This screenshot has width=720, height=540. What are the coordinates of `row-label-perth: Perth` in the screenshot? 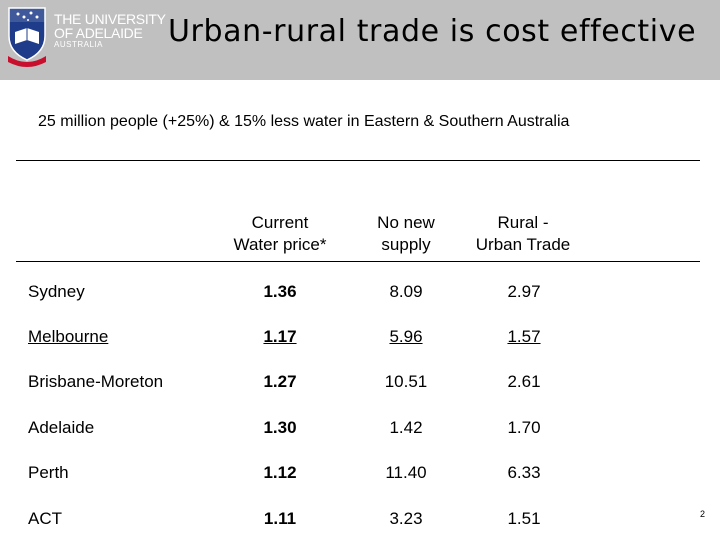 It's located at (48, 472).